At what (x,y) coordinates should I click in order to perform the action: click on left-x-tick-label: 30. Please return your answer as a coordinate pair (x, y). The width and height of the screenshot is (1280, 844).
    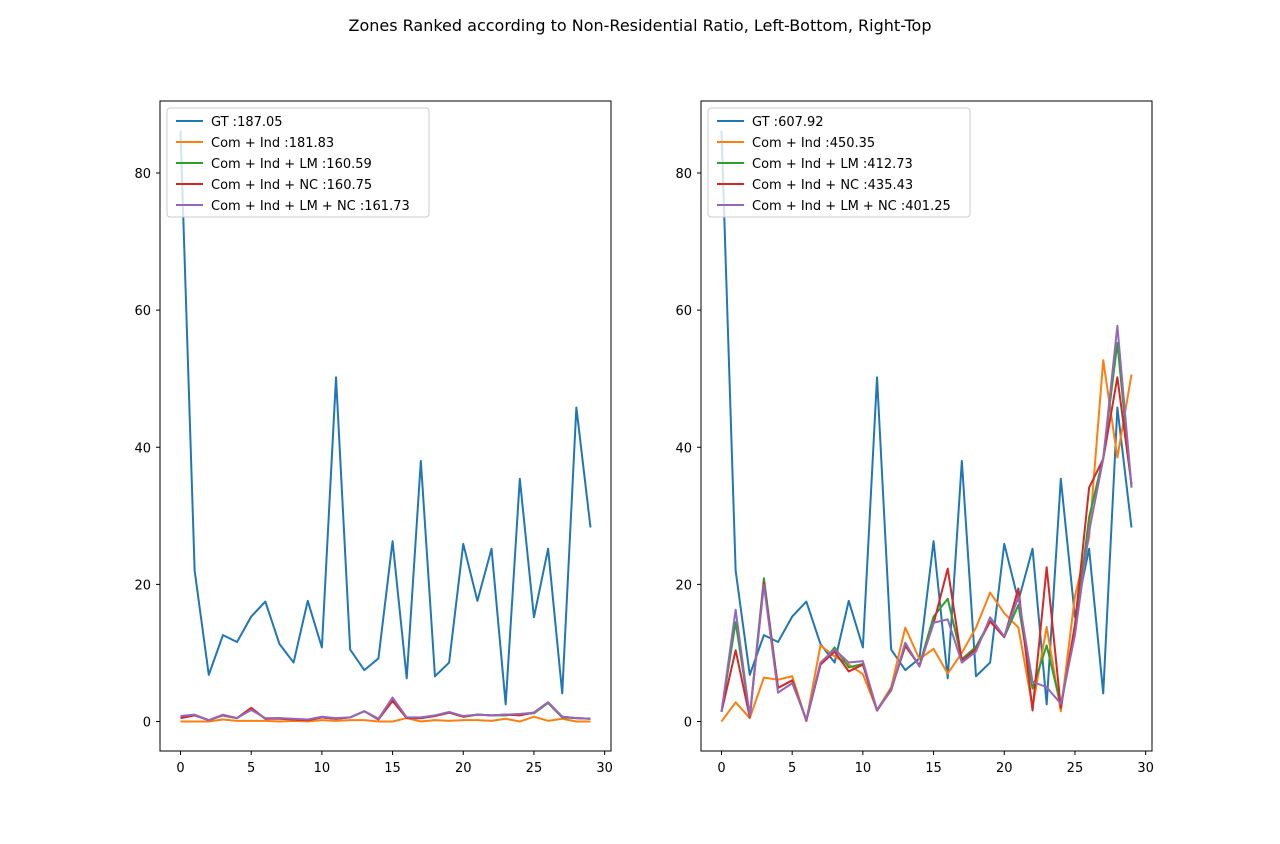
    Looking at the image, I should click on (604, 768).